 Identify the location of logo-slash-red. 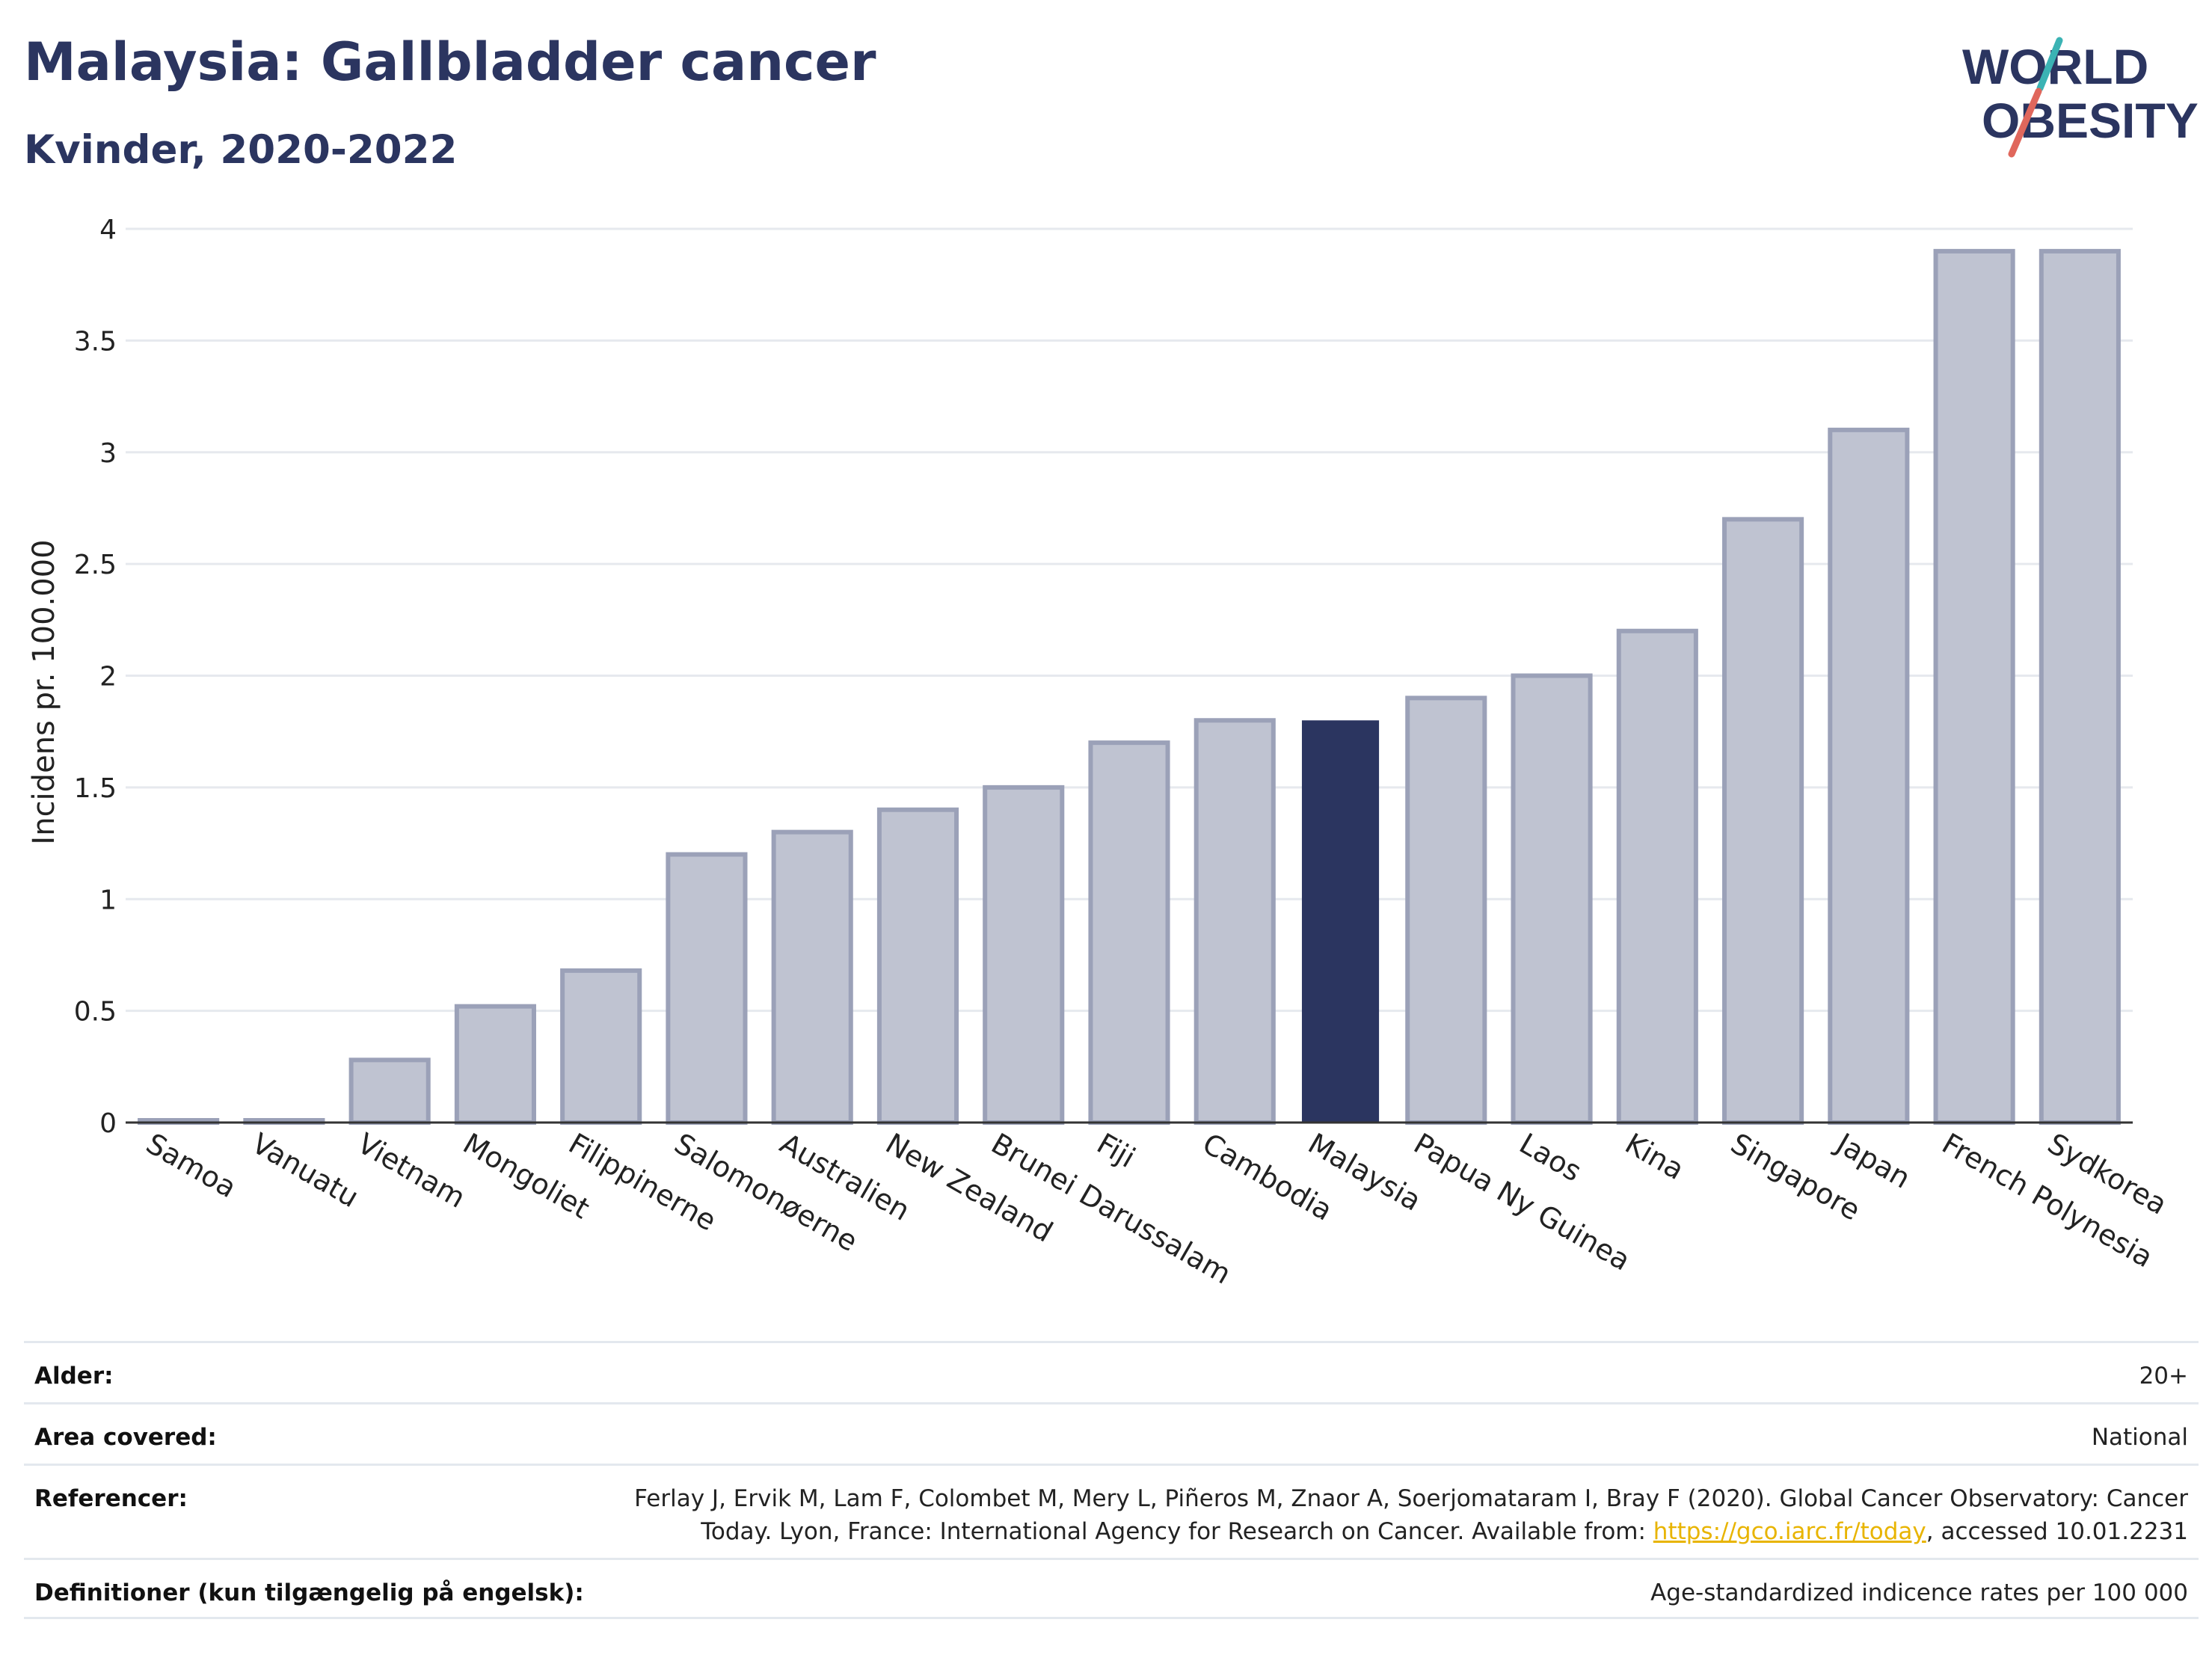
(2025, 122).